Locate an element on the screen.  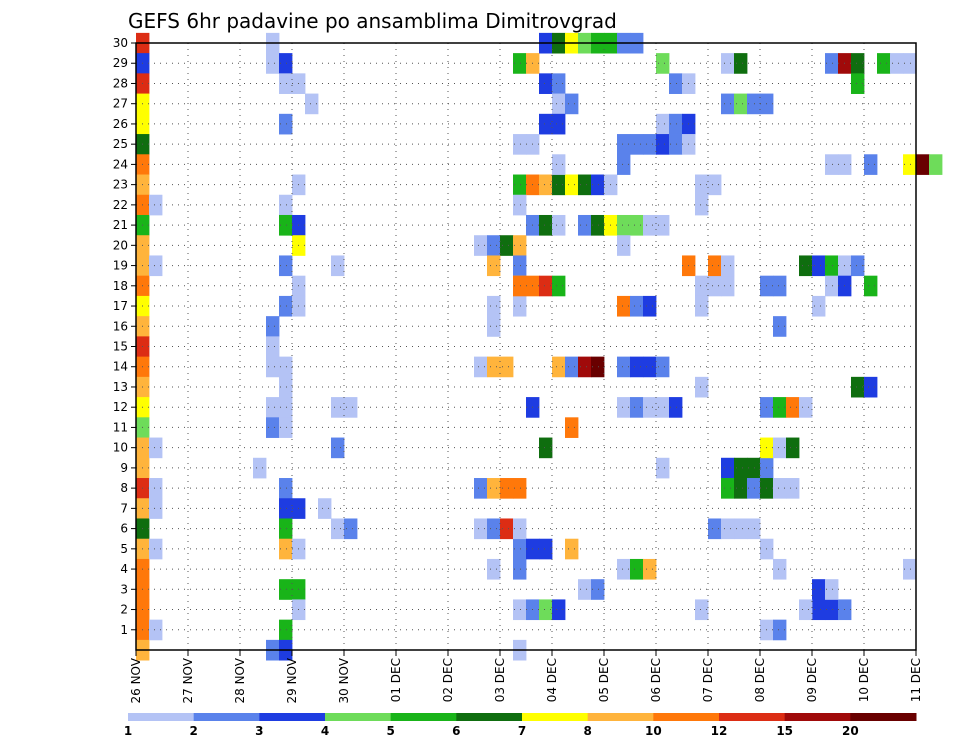
y-tick-label: 20 is located at coordinates (120, 245).